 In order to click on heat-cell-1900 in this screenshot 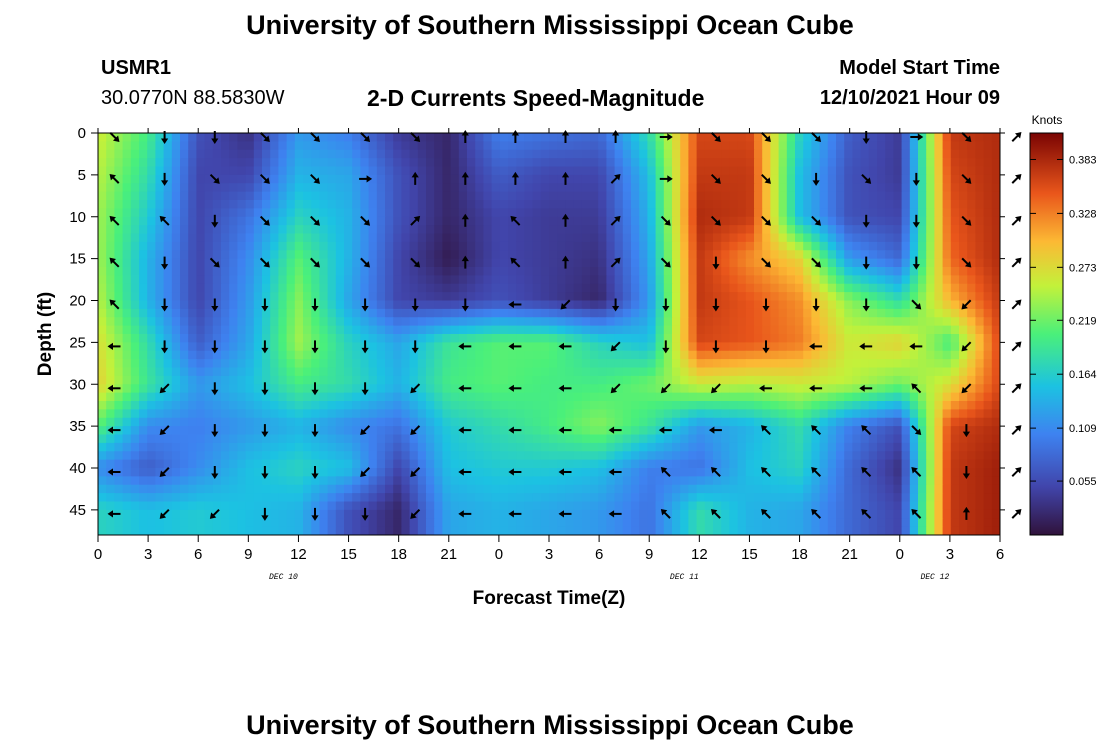, I will do `click(348, 280)`.